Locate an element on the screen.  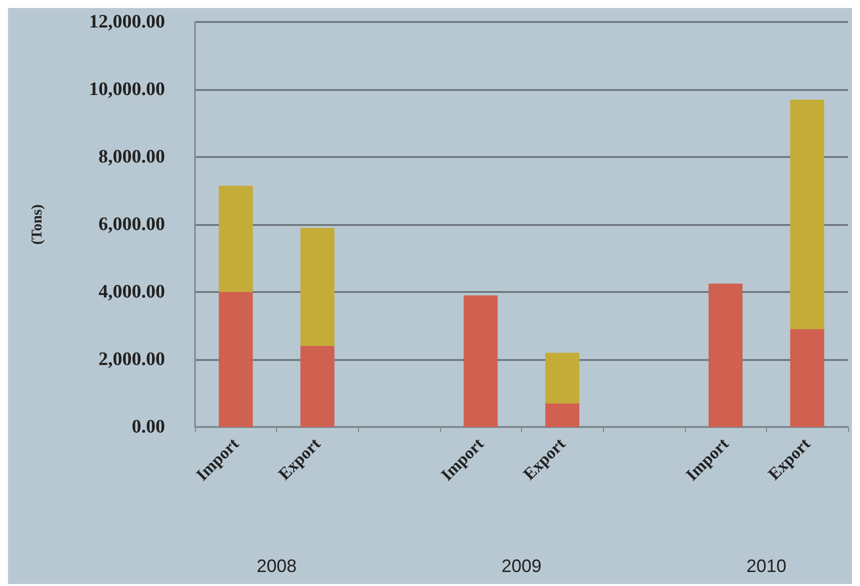
text: 2010 is located at coordinates (766, 566).